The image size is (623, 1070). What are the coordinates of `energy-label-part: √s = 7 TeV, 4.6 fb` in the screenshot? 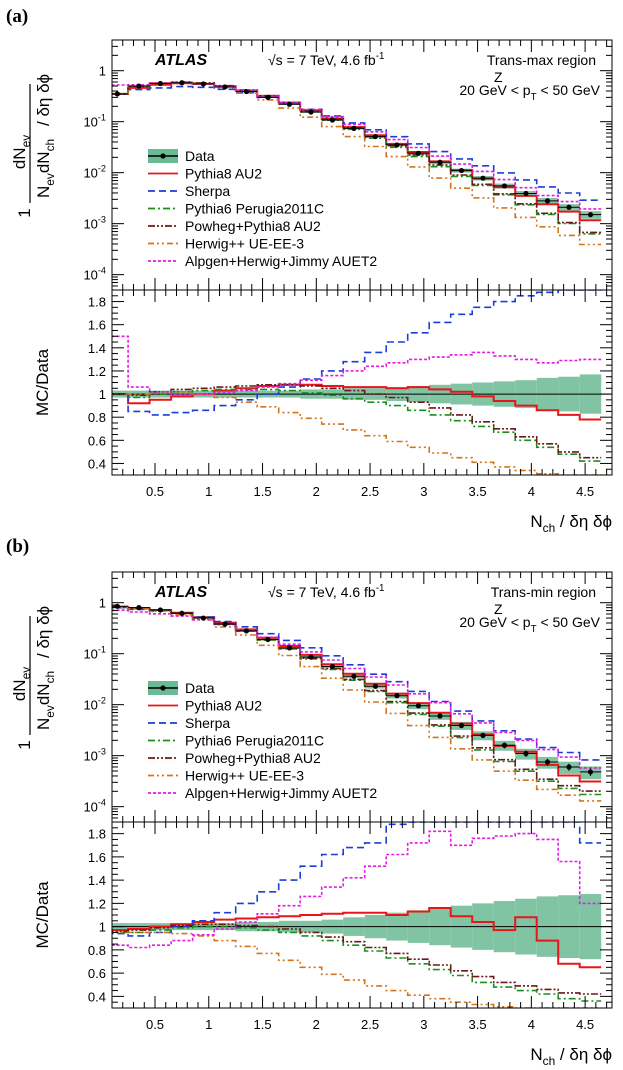 It's located at (322, 60).